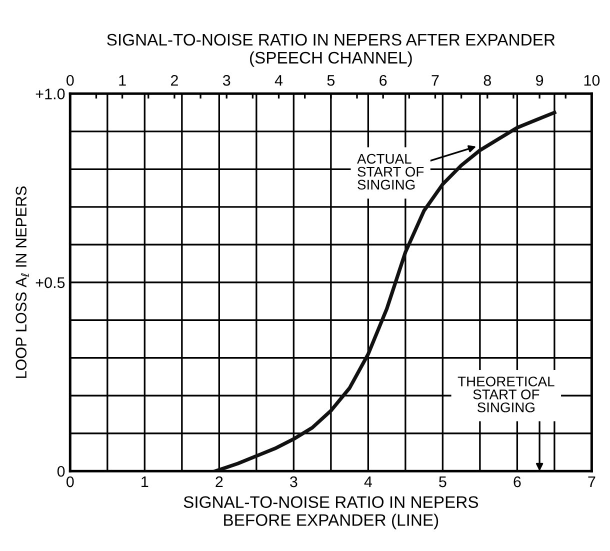  What do you see at coordinates (592, 80) in the screenshot?
I see `x2-tick-label: 10` at bounding box center [592, 80].